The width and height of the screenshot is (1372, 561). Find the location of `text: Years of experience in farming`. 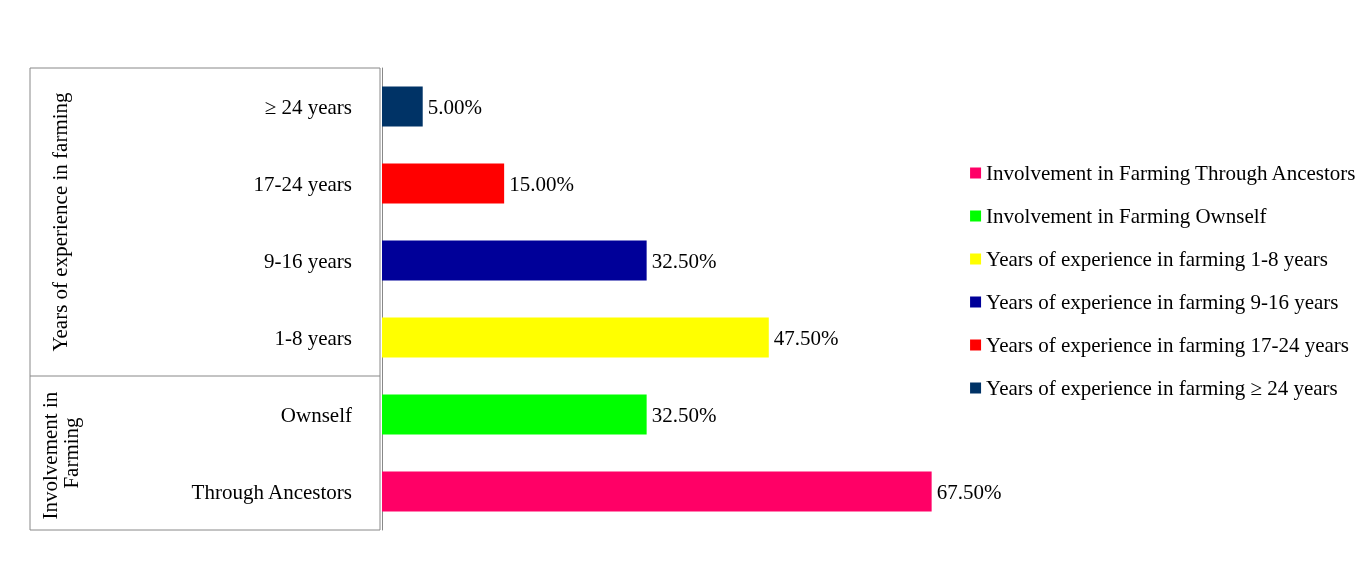

text: Years of experience in farming is located at coordinates (60, 221).